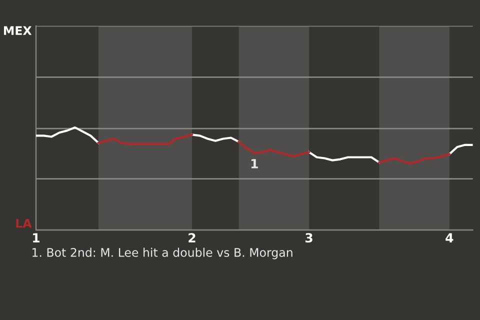 The height and width of the screenshot is (320, 480). What do you see at coordinates (36, 237) in the screenshot?
I see `x-tick-label: 1` at bounding box center [36, 237].